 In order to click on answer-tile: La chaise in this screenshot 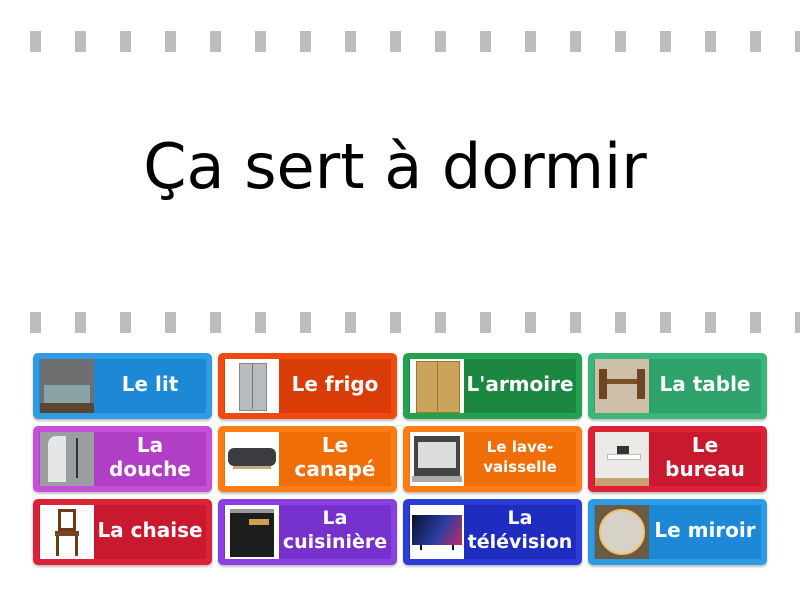, I will do `click(122, 532)`.